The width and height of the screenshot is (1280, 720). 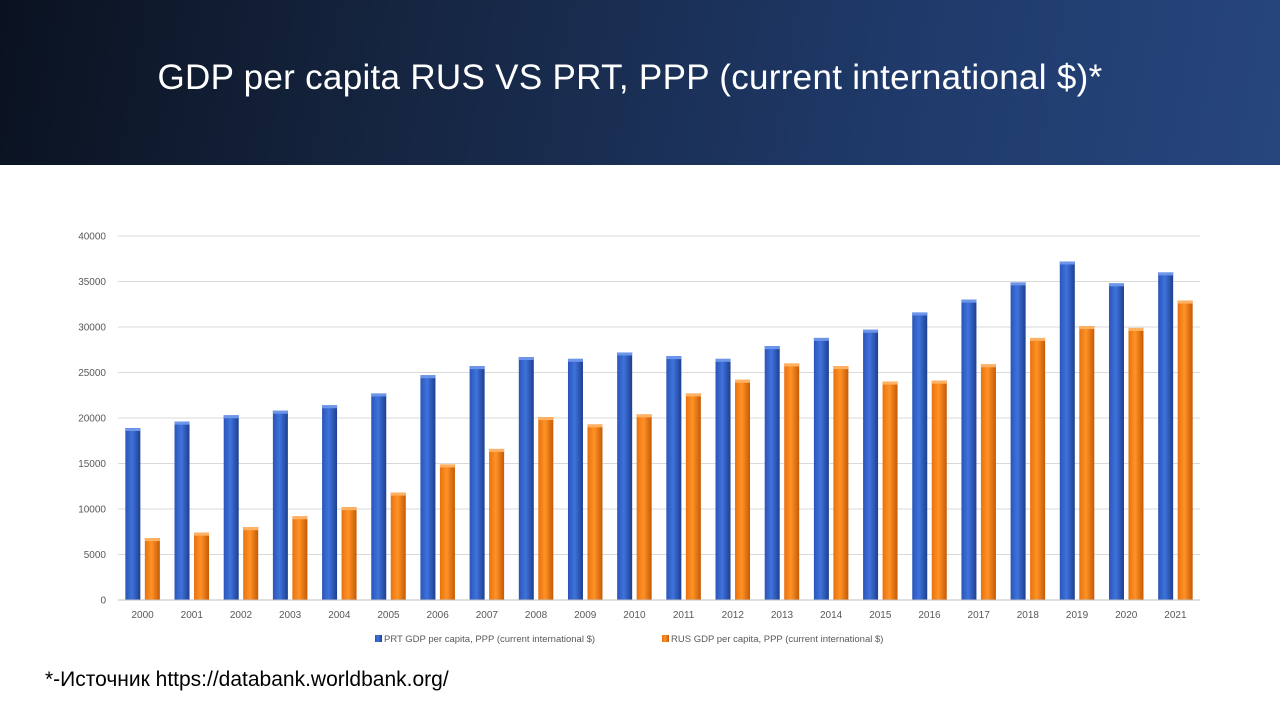 I want to click on x-tick-label: 2000, so click(x=142, y=615).